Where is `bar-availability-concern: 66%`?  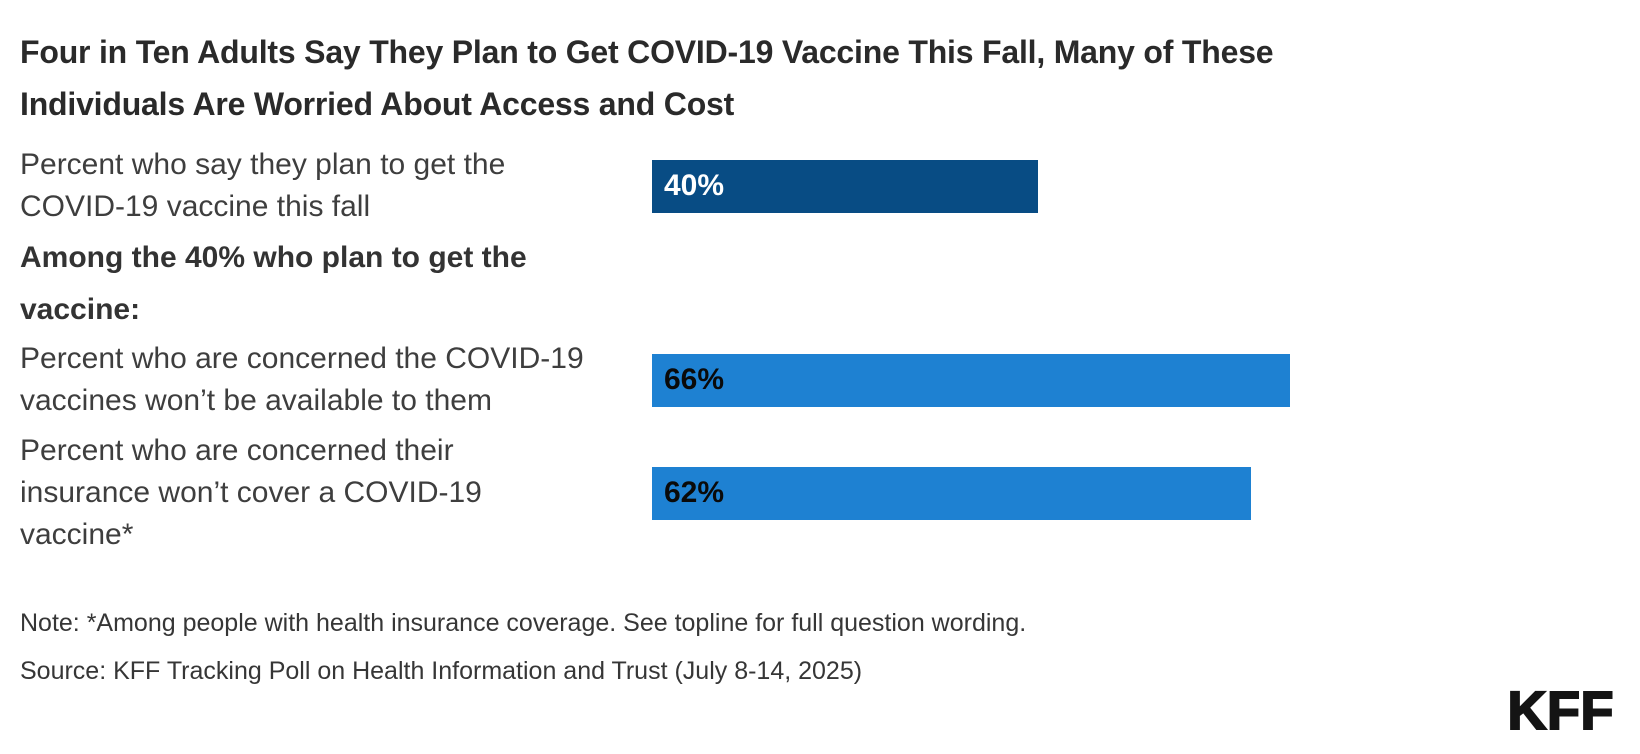 bar-availability-concern: 66% is located at coordinates (971, 380).